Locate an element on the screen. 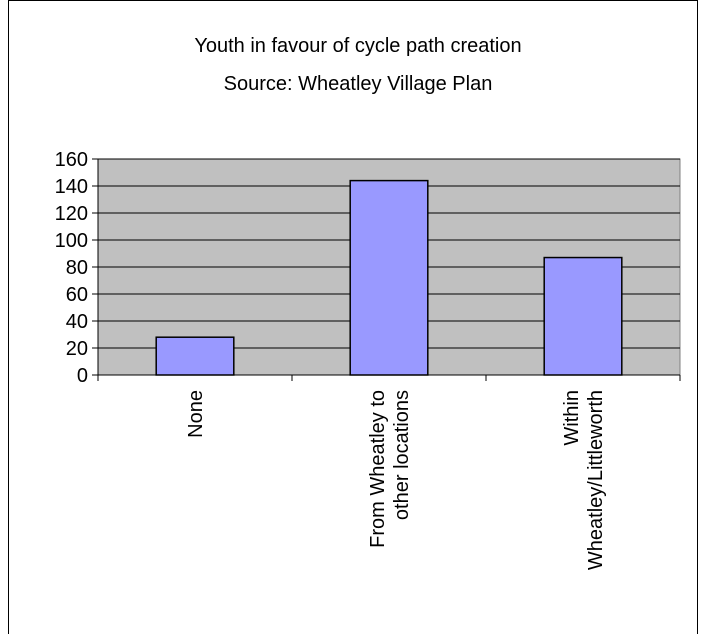 Image resolution: width=706 pixels, height=634 pixels. y-tick-label: 100 is located at coordinates (71, 241).